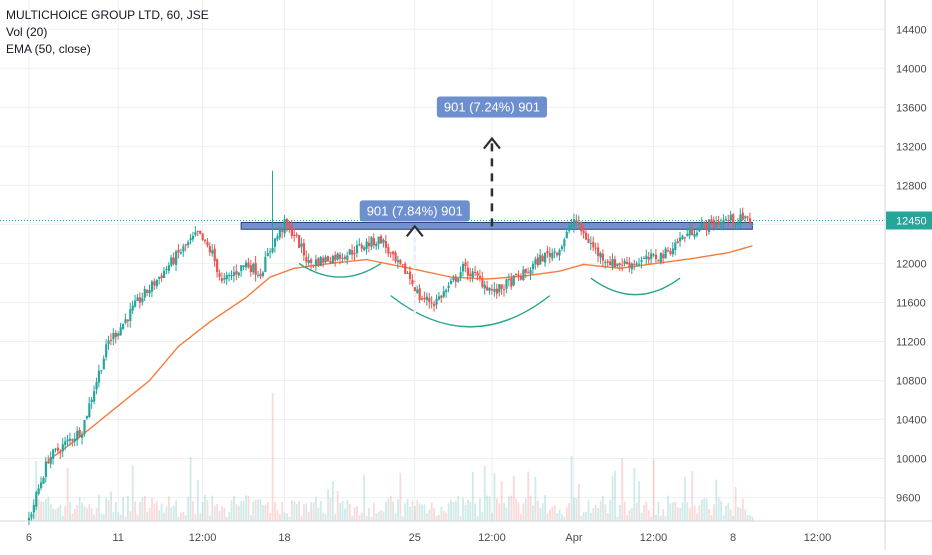 The image size is (932, 555). What do you see at coordinates (911, 421) in the screenshot?
I see `price-axis-label: 10400` at bounding box center [911, 421].